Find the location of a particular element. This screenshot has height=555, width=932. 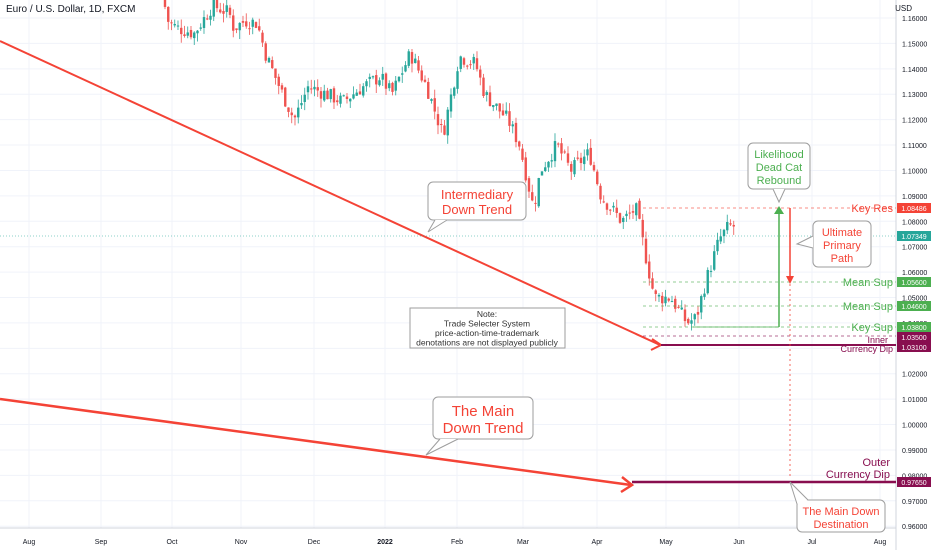

level-label: Inner is located at coordinates (877, 340).